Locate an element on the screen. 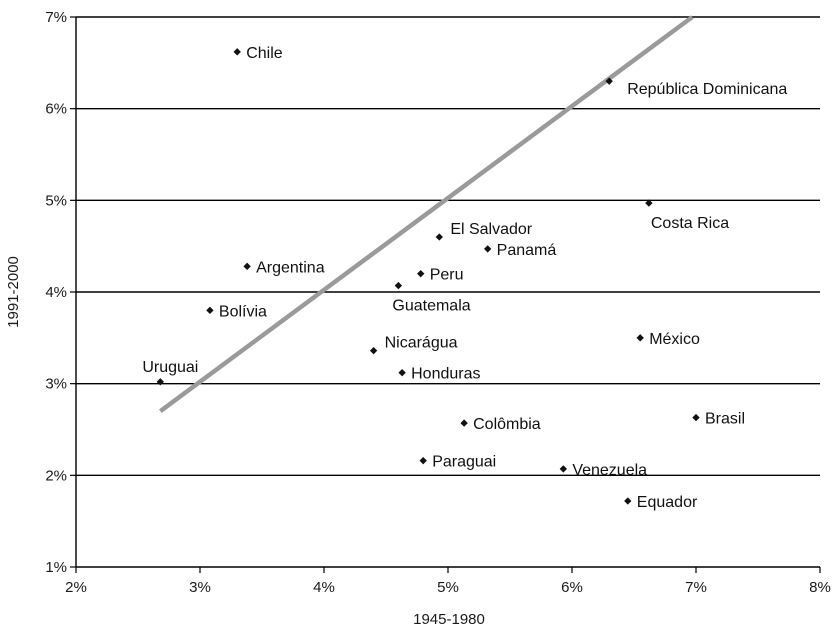  data-point-label: Argentina is located at coordinates (290, 267).